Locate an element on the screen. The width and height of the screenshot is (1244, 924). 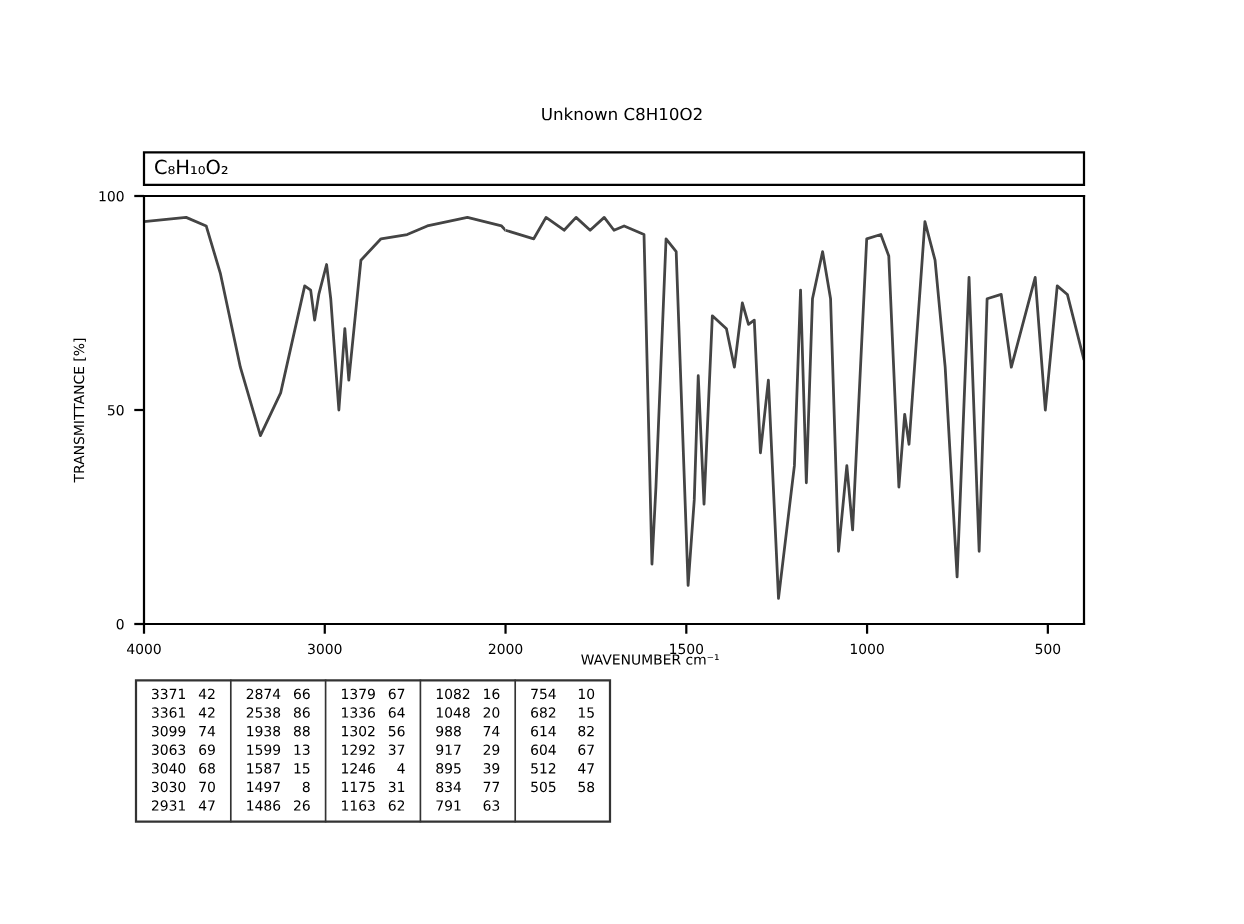
text: C₈H₁₀O₂ is located at coordinates (191, 167).